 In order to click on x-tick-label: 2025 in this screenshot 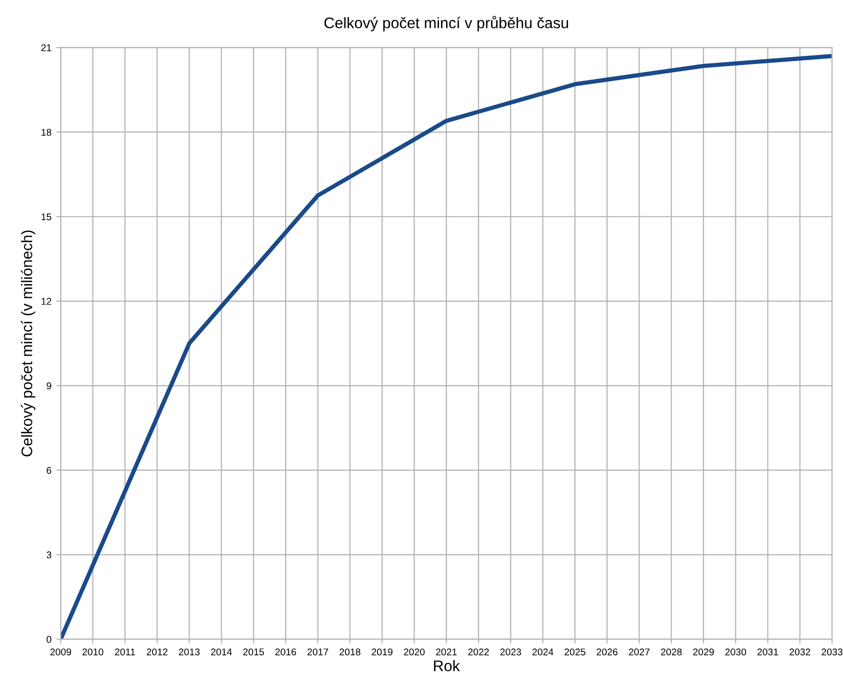, I will do `click(575, 652)`.